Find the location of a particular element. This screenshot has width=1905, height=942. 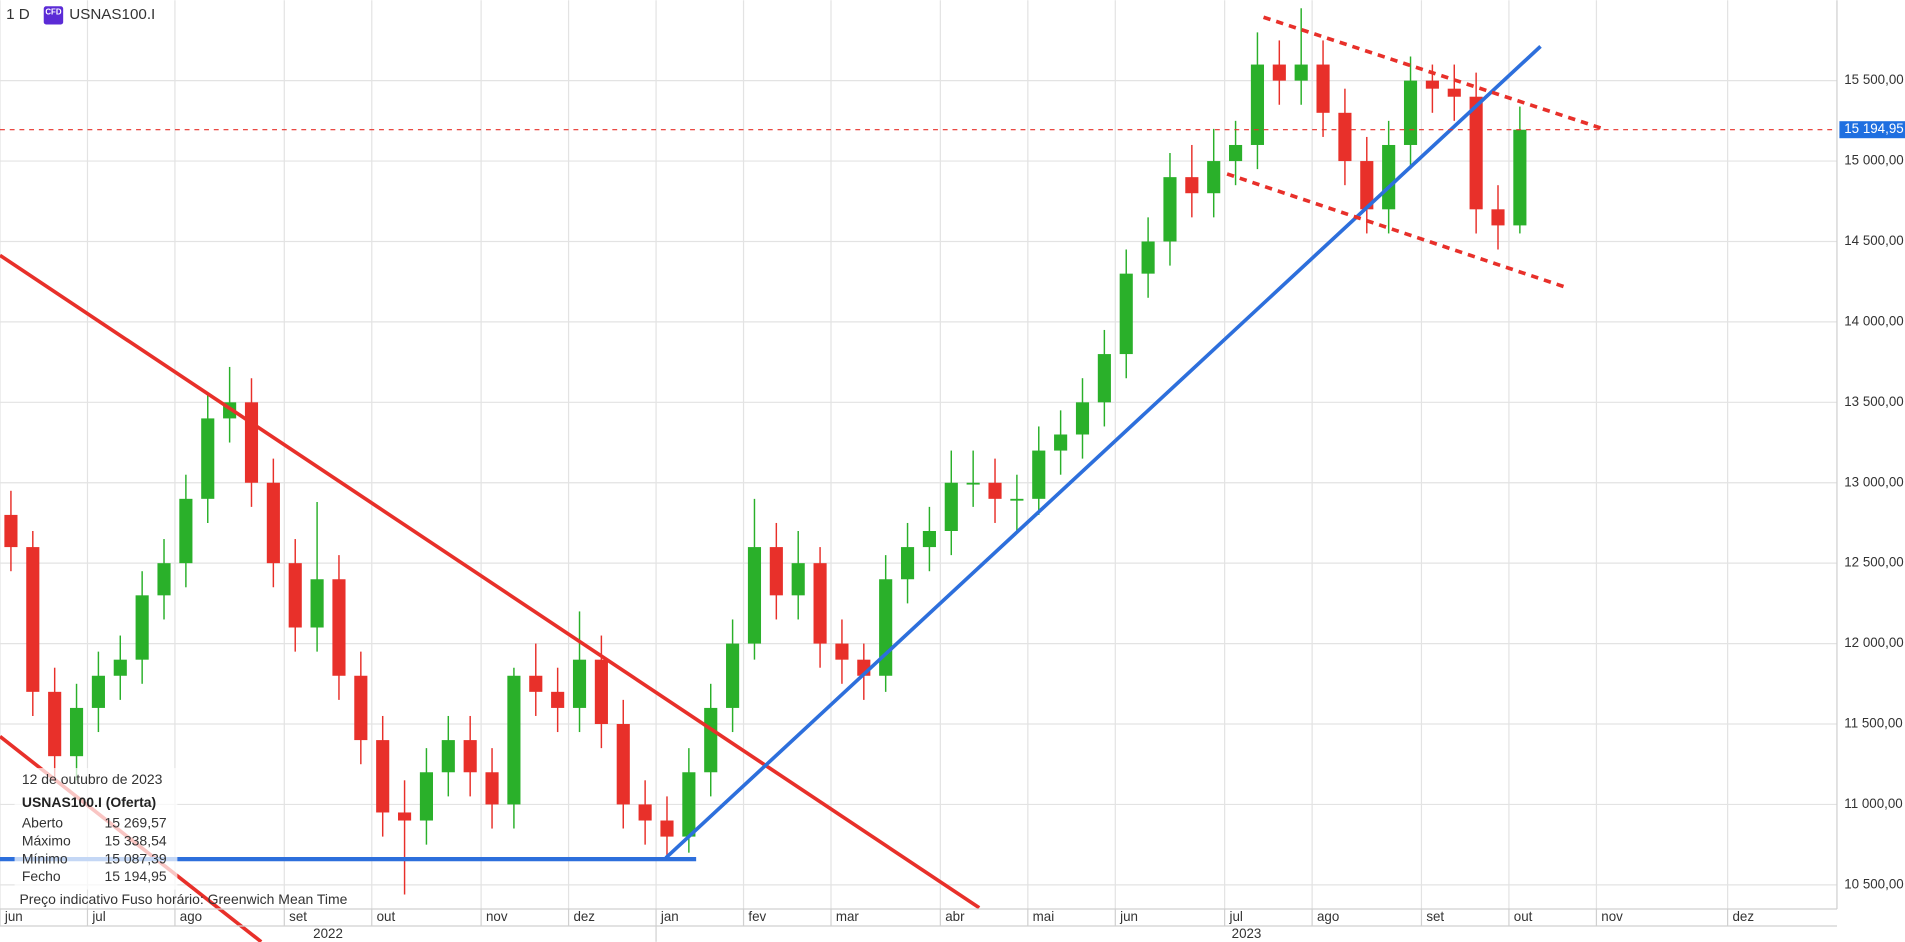

x-tick-label: fev is located at coordinates (757, 916).